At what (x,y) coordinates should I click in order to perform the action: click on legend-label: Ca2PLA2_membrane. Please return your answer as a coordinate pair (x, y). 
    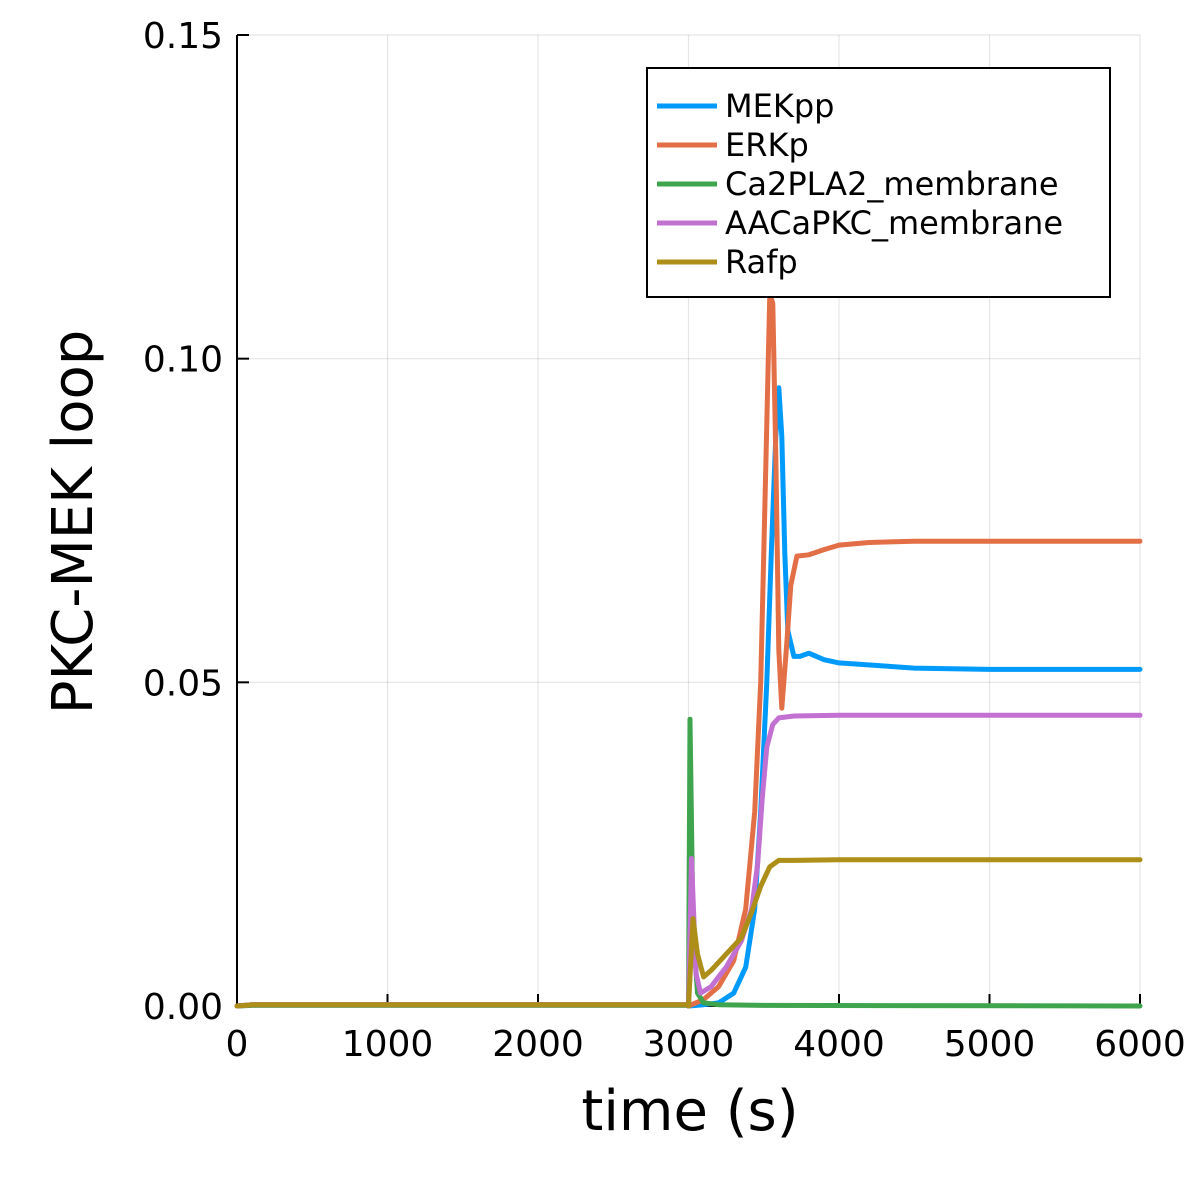
    Looking at the image, I should click on (892, 184).